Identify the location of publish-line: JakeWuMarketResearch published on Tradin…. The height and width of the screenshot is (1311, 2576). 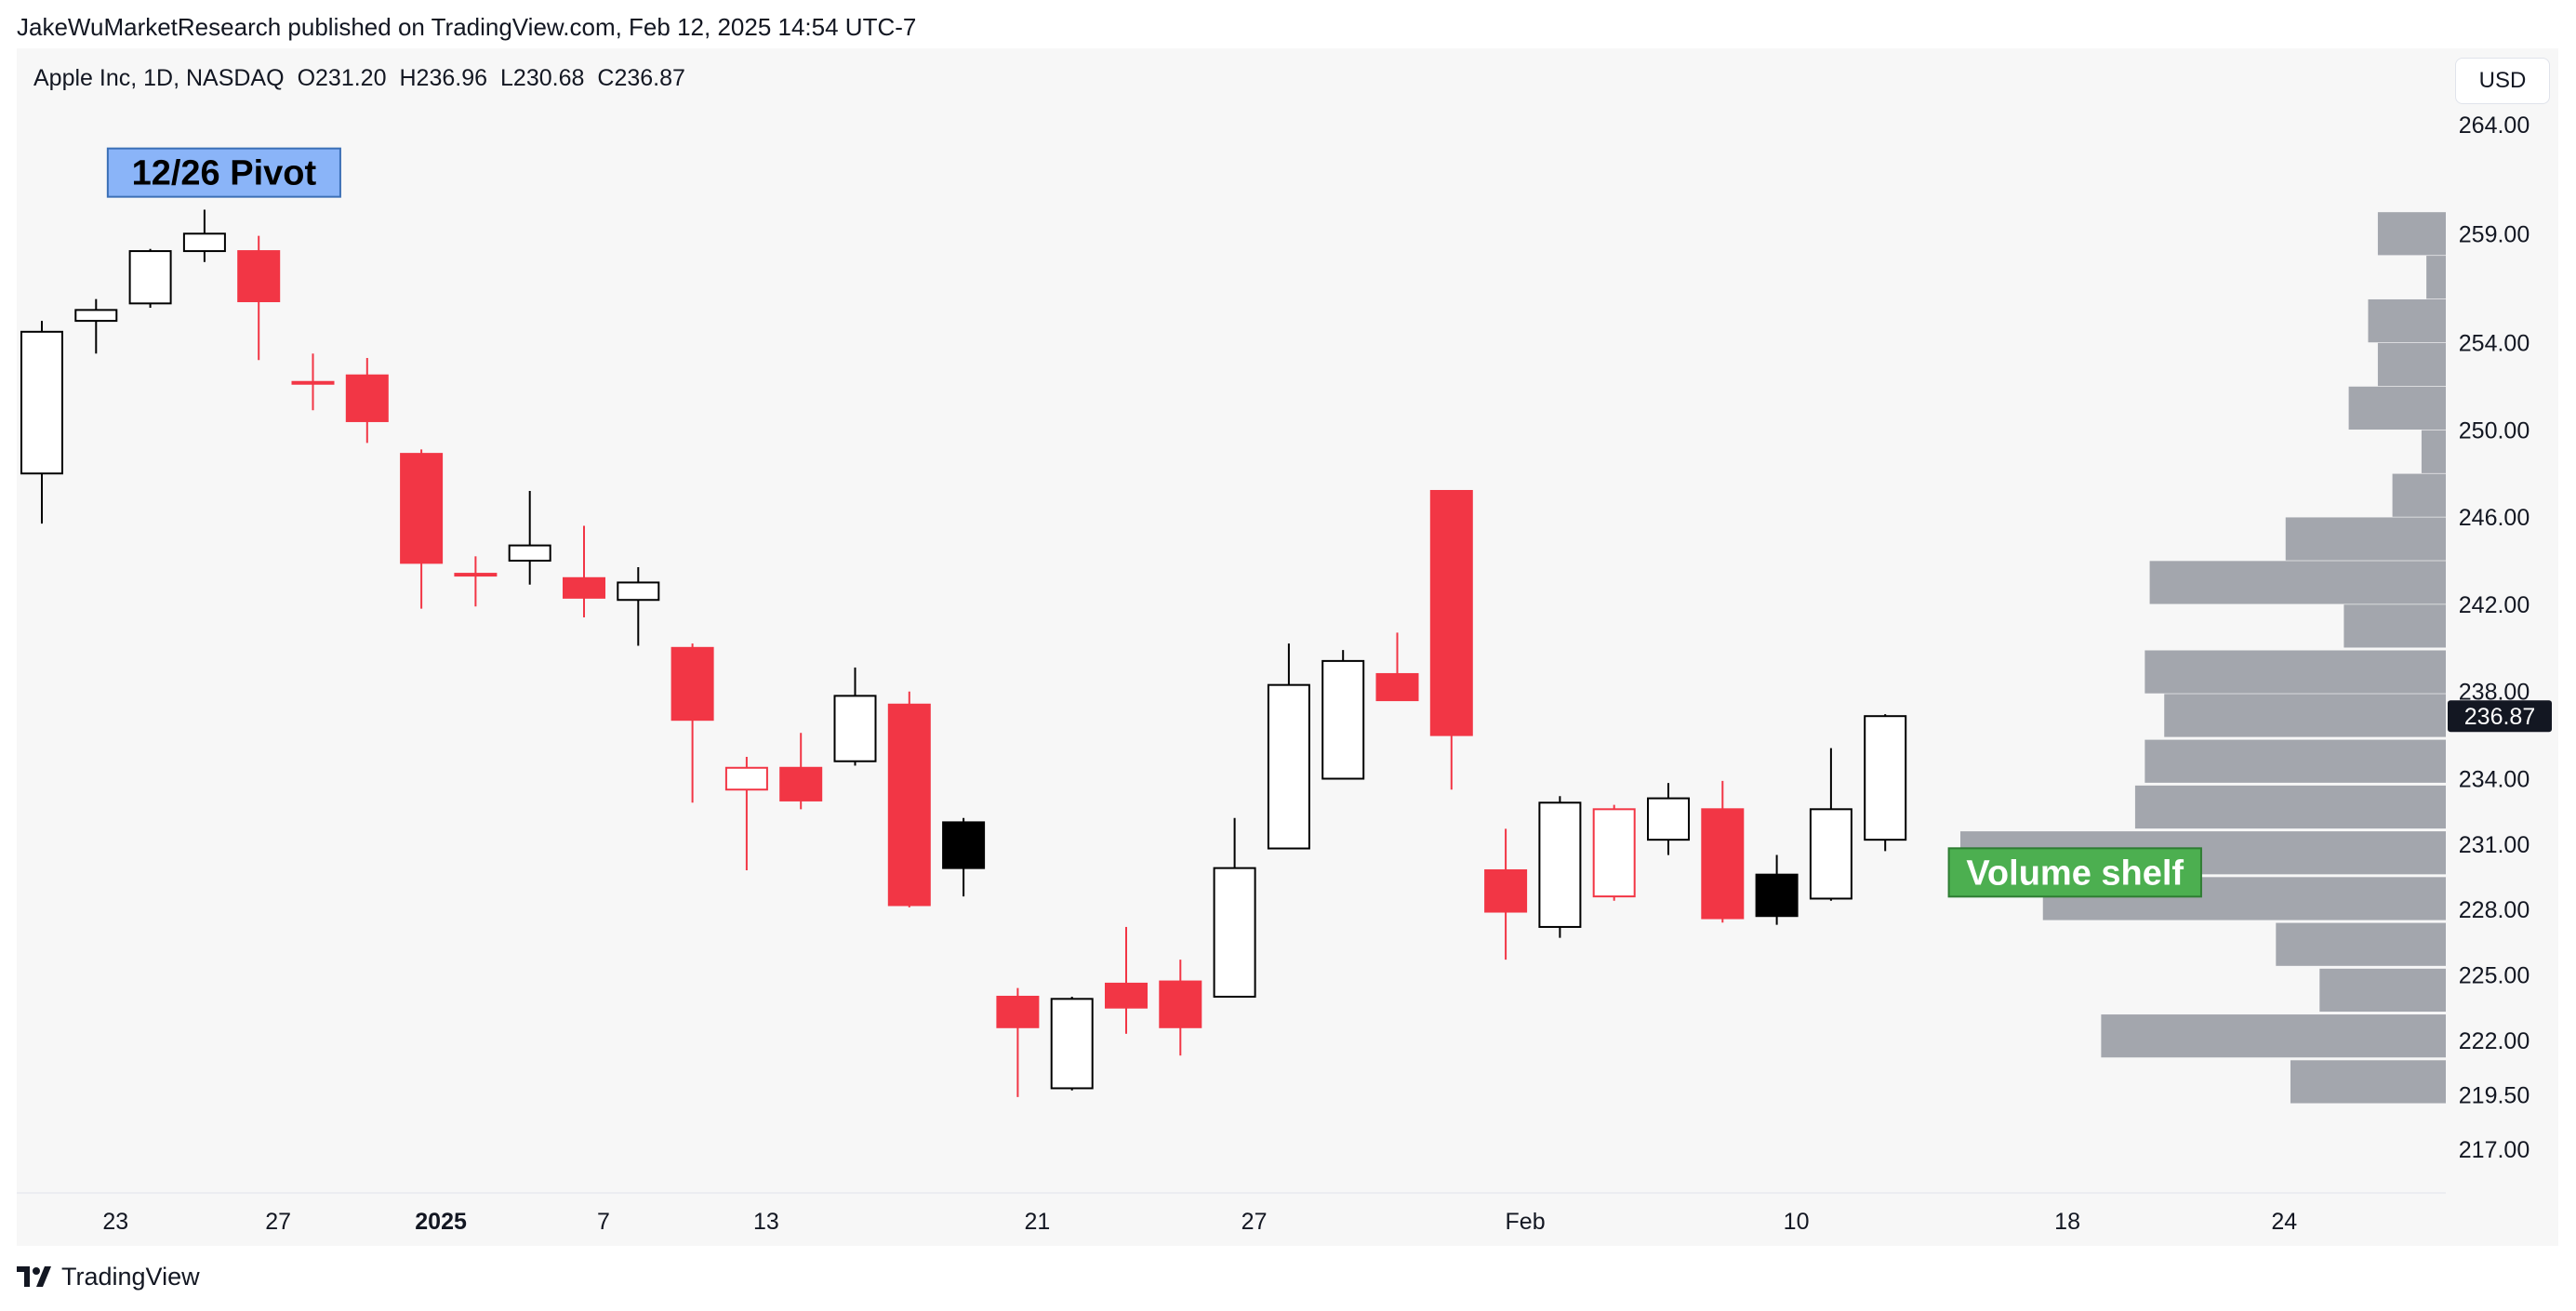
(467, 27).